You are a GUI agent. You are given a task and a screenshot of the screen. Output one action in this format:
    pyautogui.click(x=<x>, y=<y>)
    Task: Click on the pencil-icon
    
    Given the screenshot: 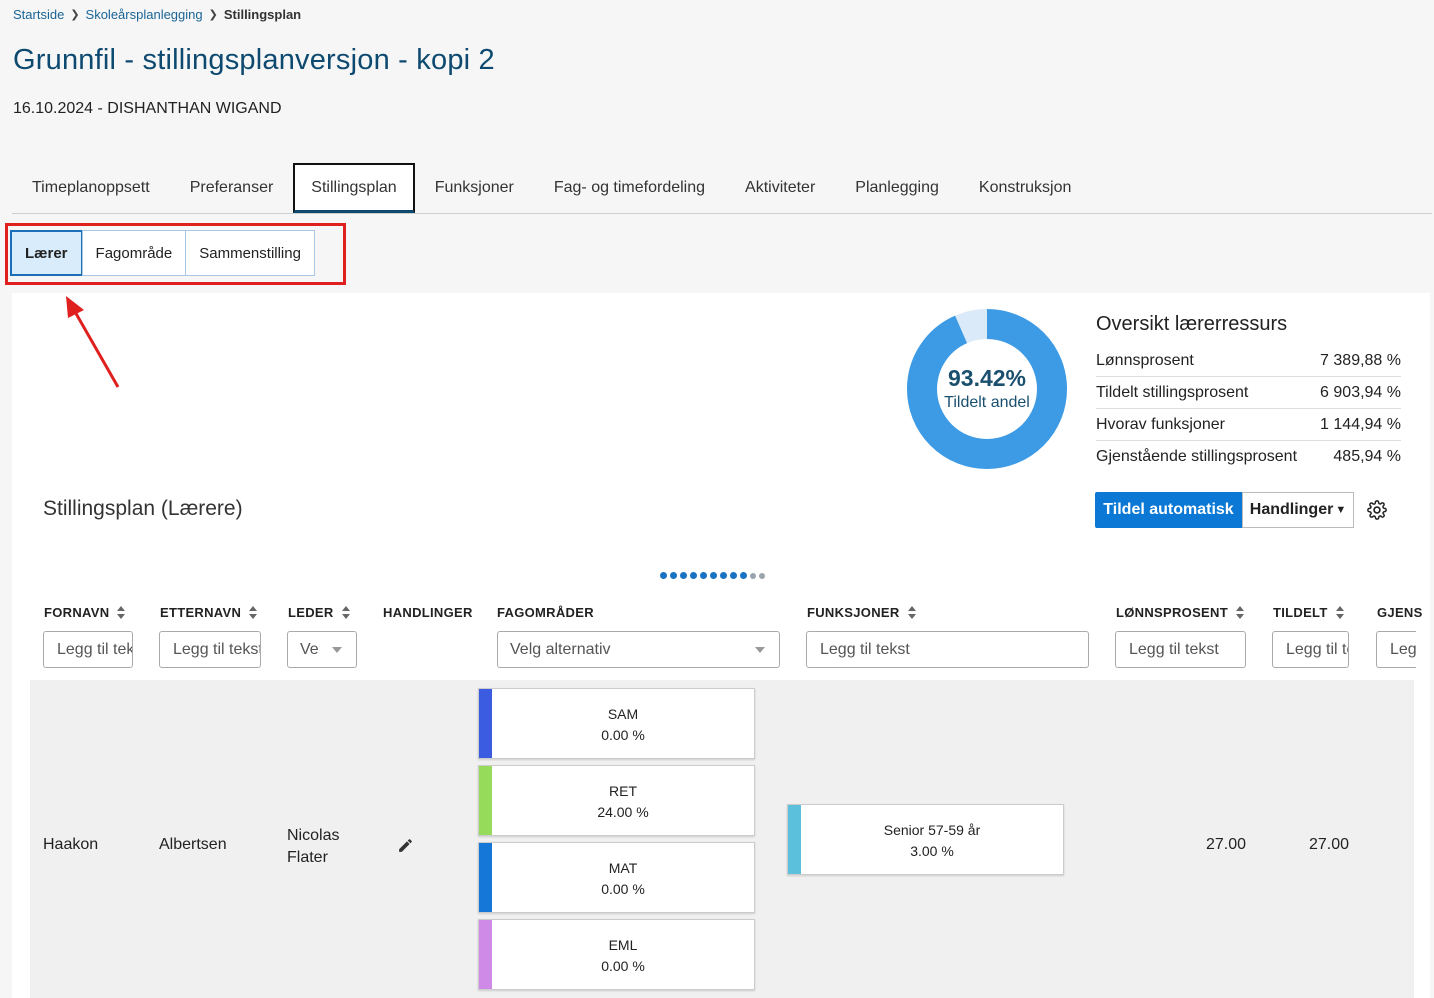 What is the action you would take?
    pyautogui.click(x=405, y=845)
    